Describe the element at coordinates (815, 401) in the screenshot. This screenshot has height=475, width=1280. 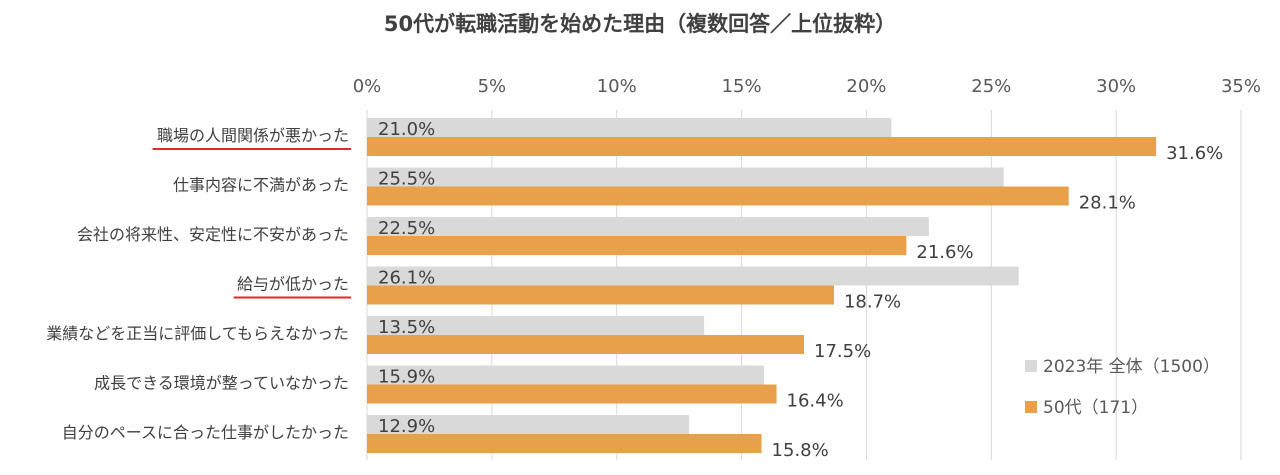
I see `data-label-50s: 16.4%` at that location.